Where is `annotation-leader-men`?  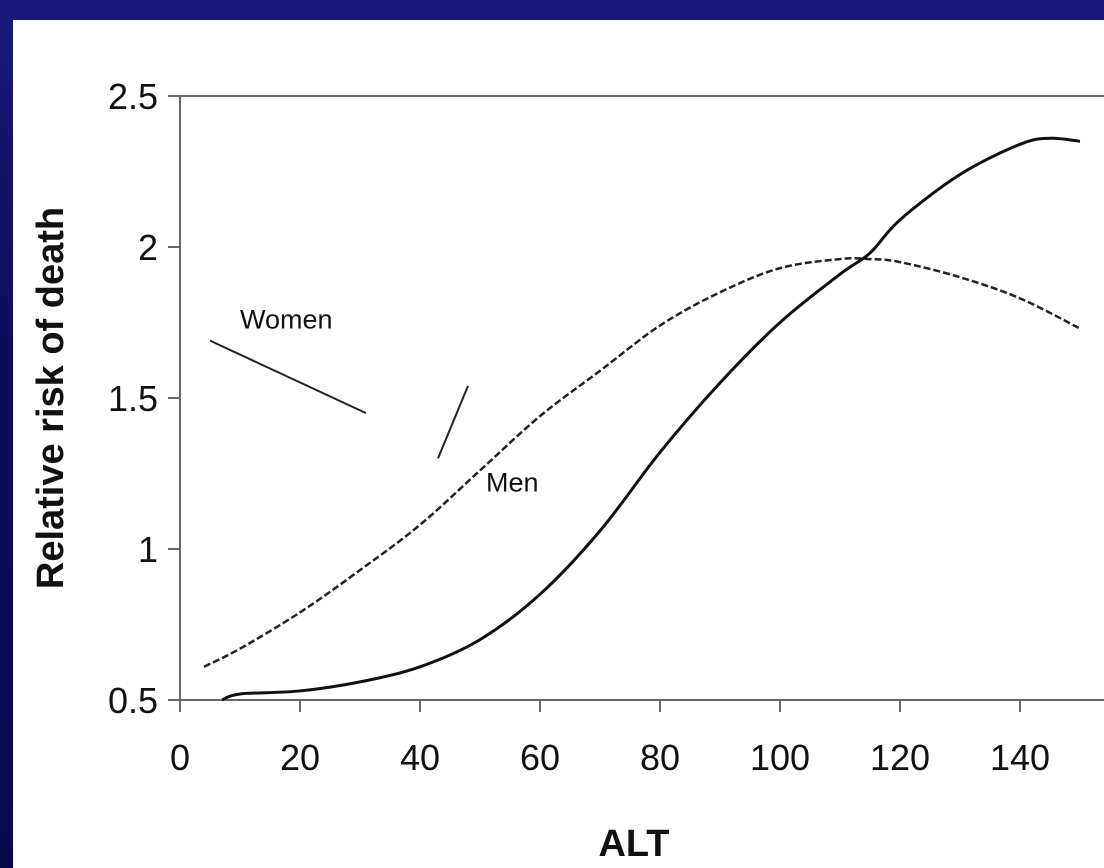 annotation-leader-men is located at coordinates (453, 422).